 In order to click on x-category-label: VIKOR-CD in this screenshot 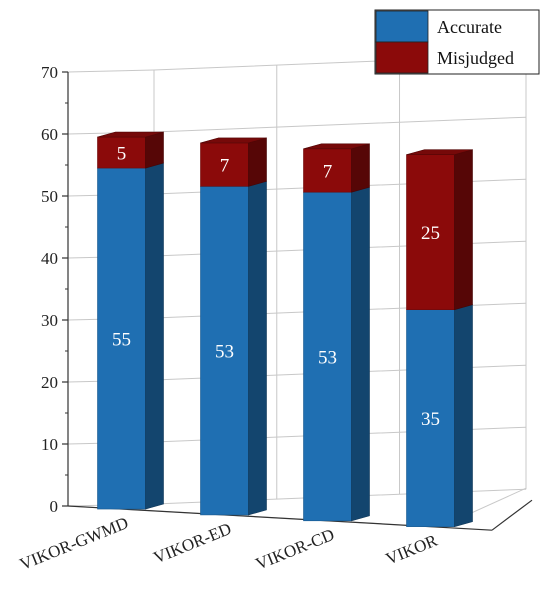, I will do `click(295, 549)`.